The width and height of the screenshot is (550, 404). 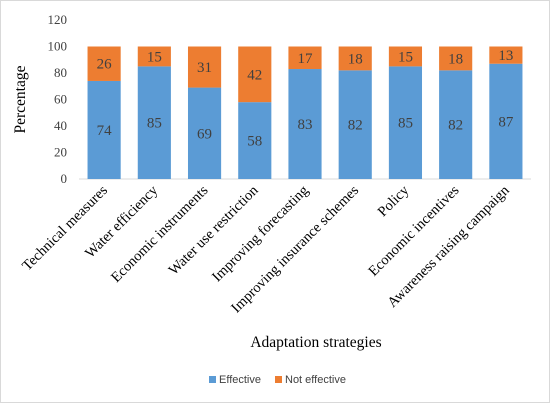 I want to click on x-axis-title: Adaptation strategies, so click(x=315, y=342).